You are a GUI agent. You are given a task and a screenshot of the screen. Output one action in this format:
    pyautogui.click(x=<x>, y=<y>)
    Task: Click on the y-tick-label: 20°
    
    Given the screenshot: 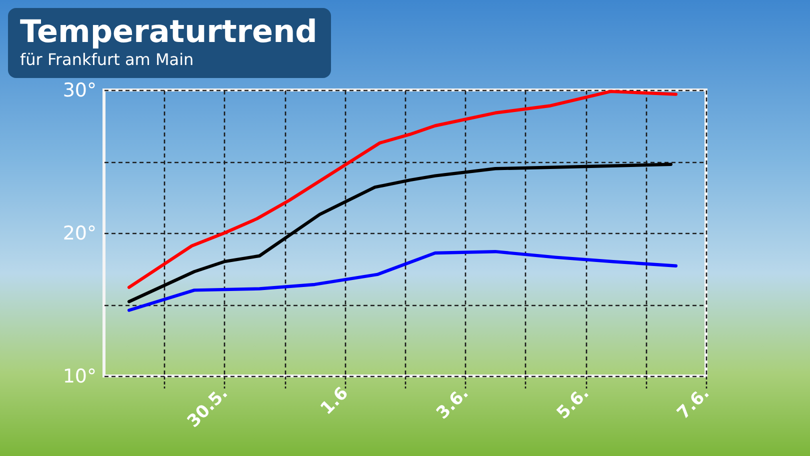 What is the action you would take?
    pyautogui.click(x=79, y=233)
    